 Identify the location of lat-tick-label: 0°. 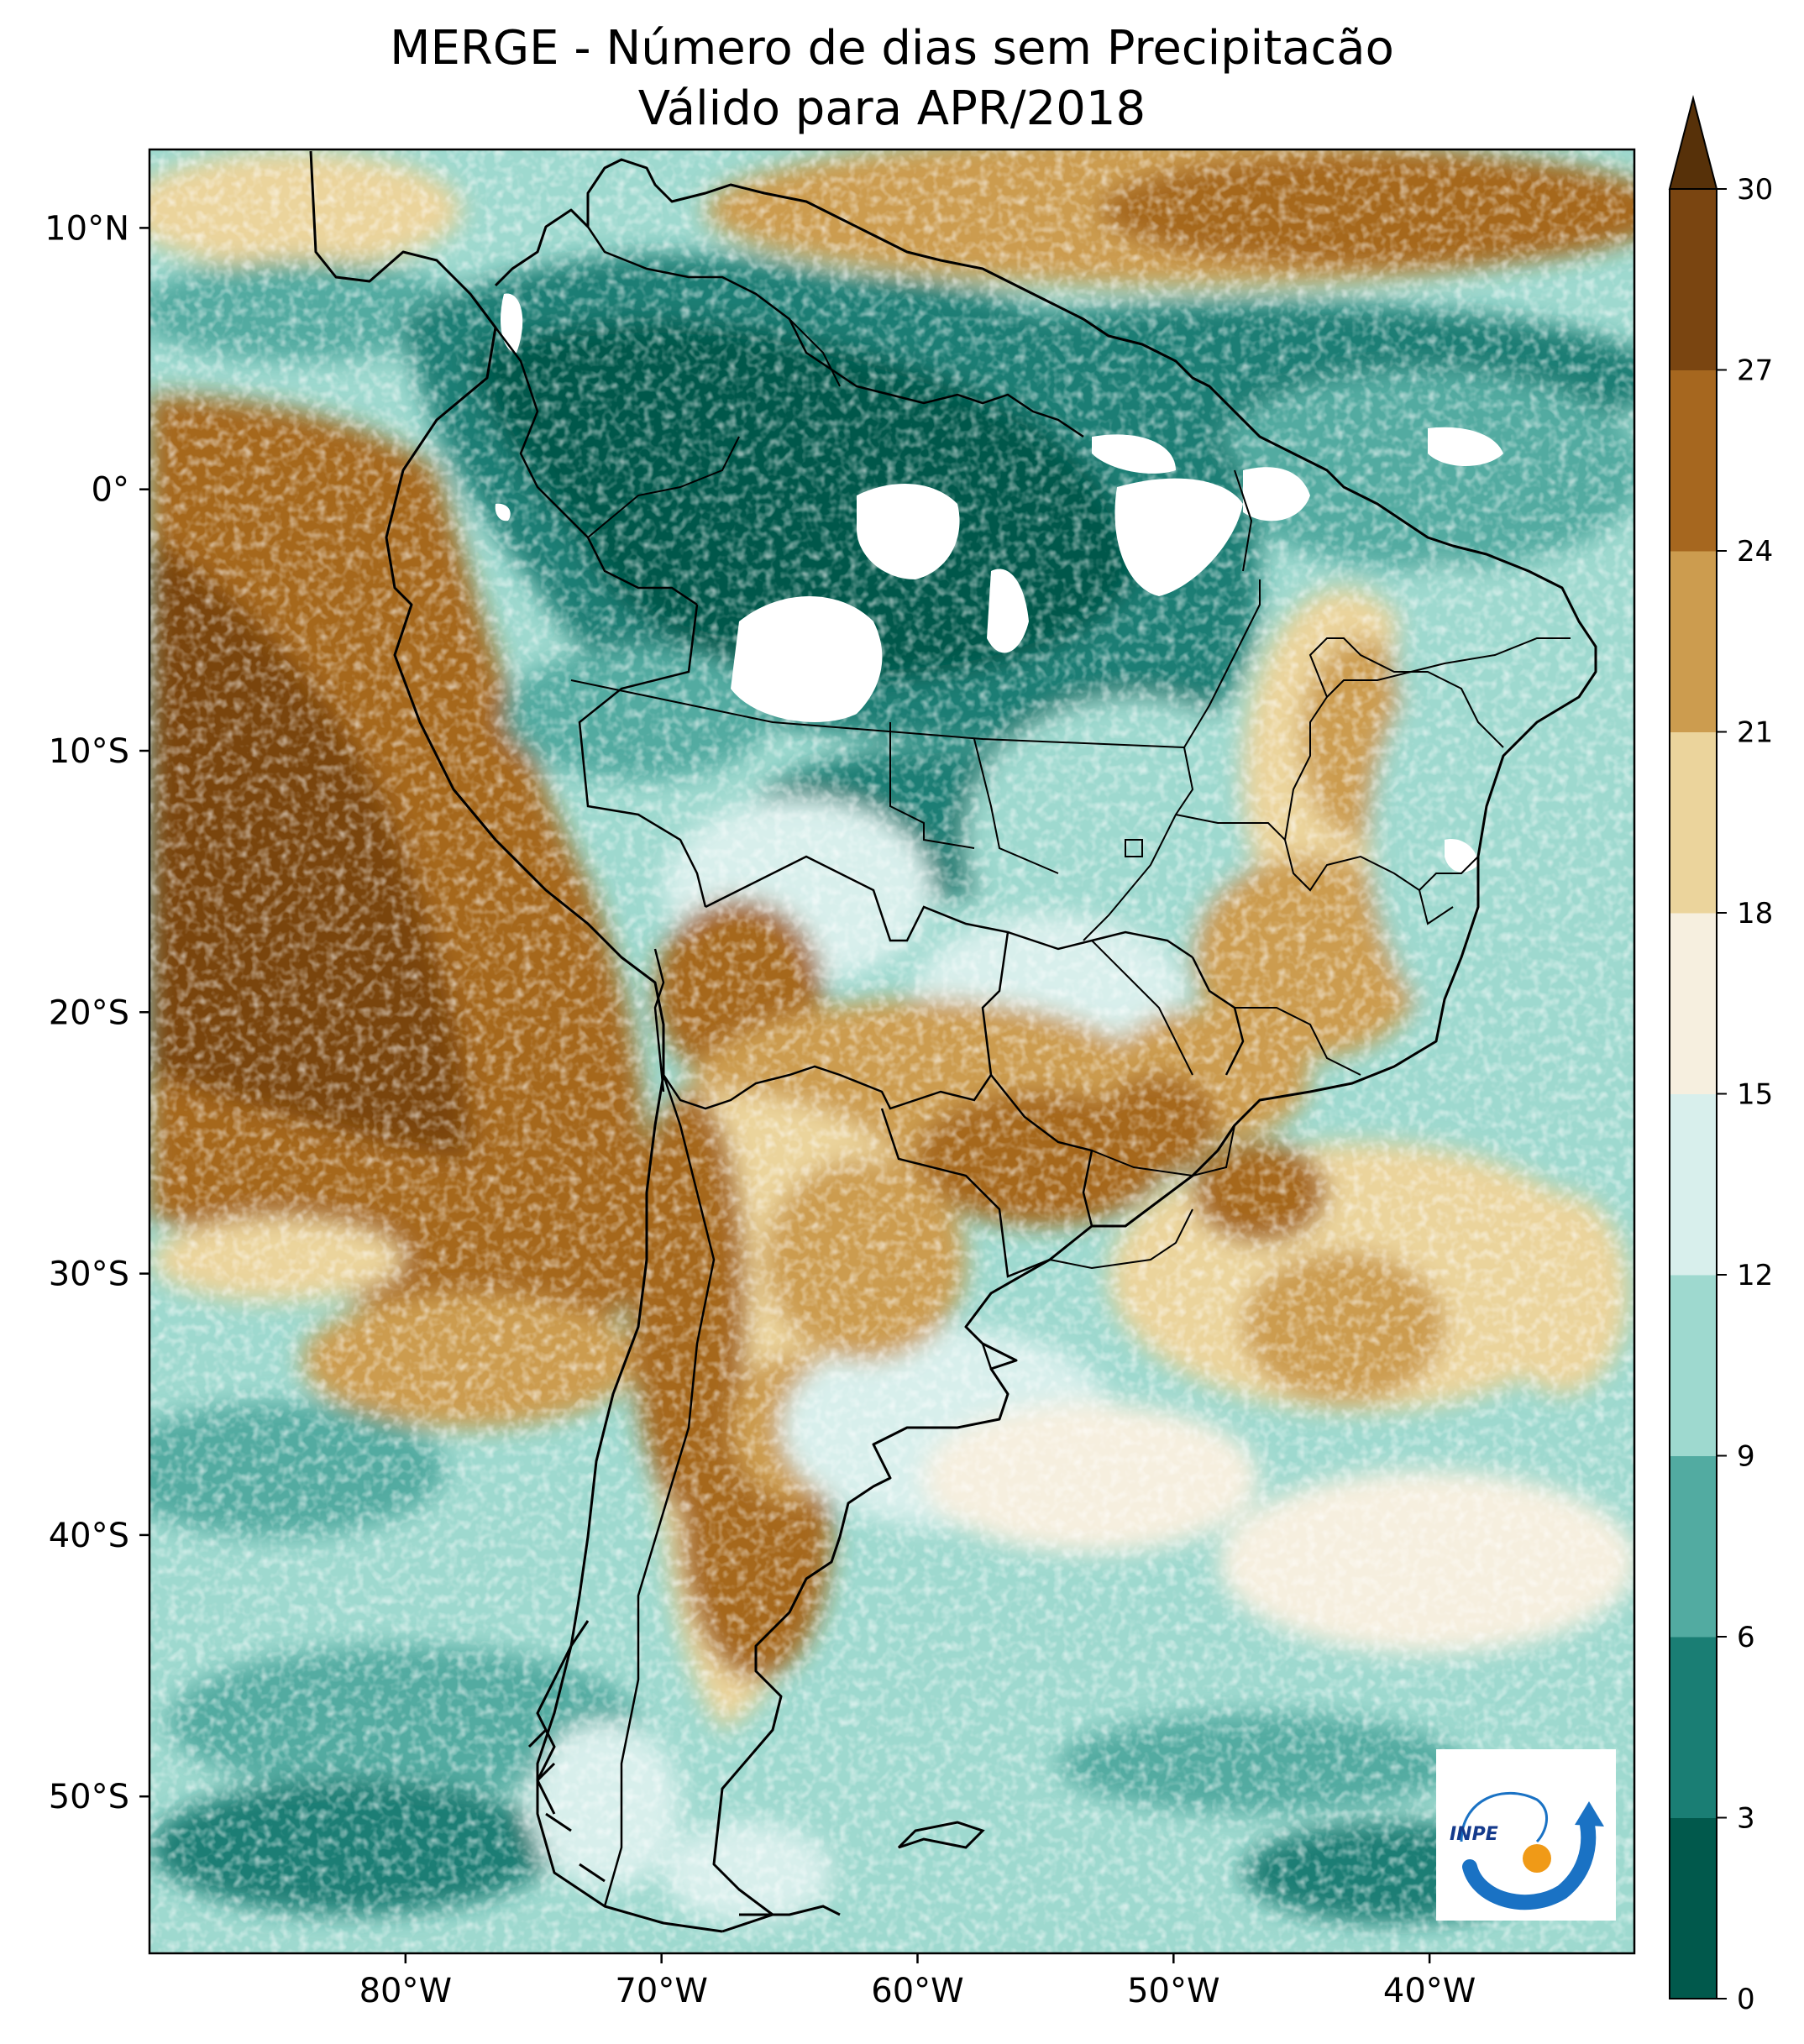
(110, 490).